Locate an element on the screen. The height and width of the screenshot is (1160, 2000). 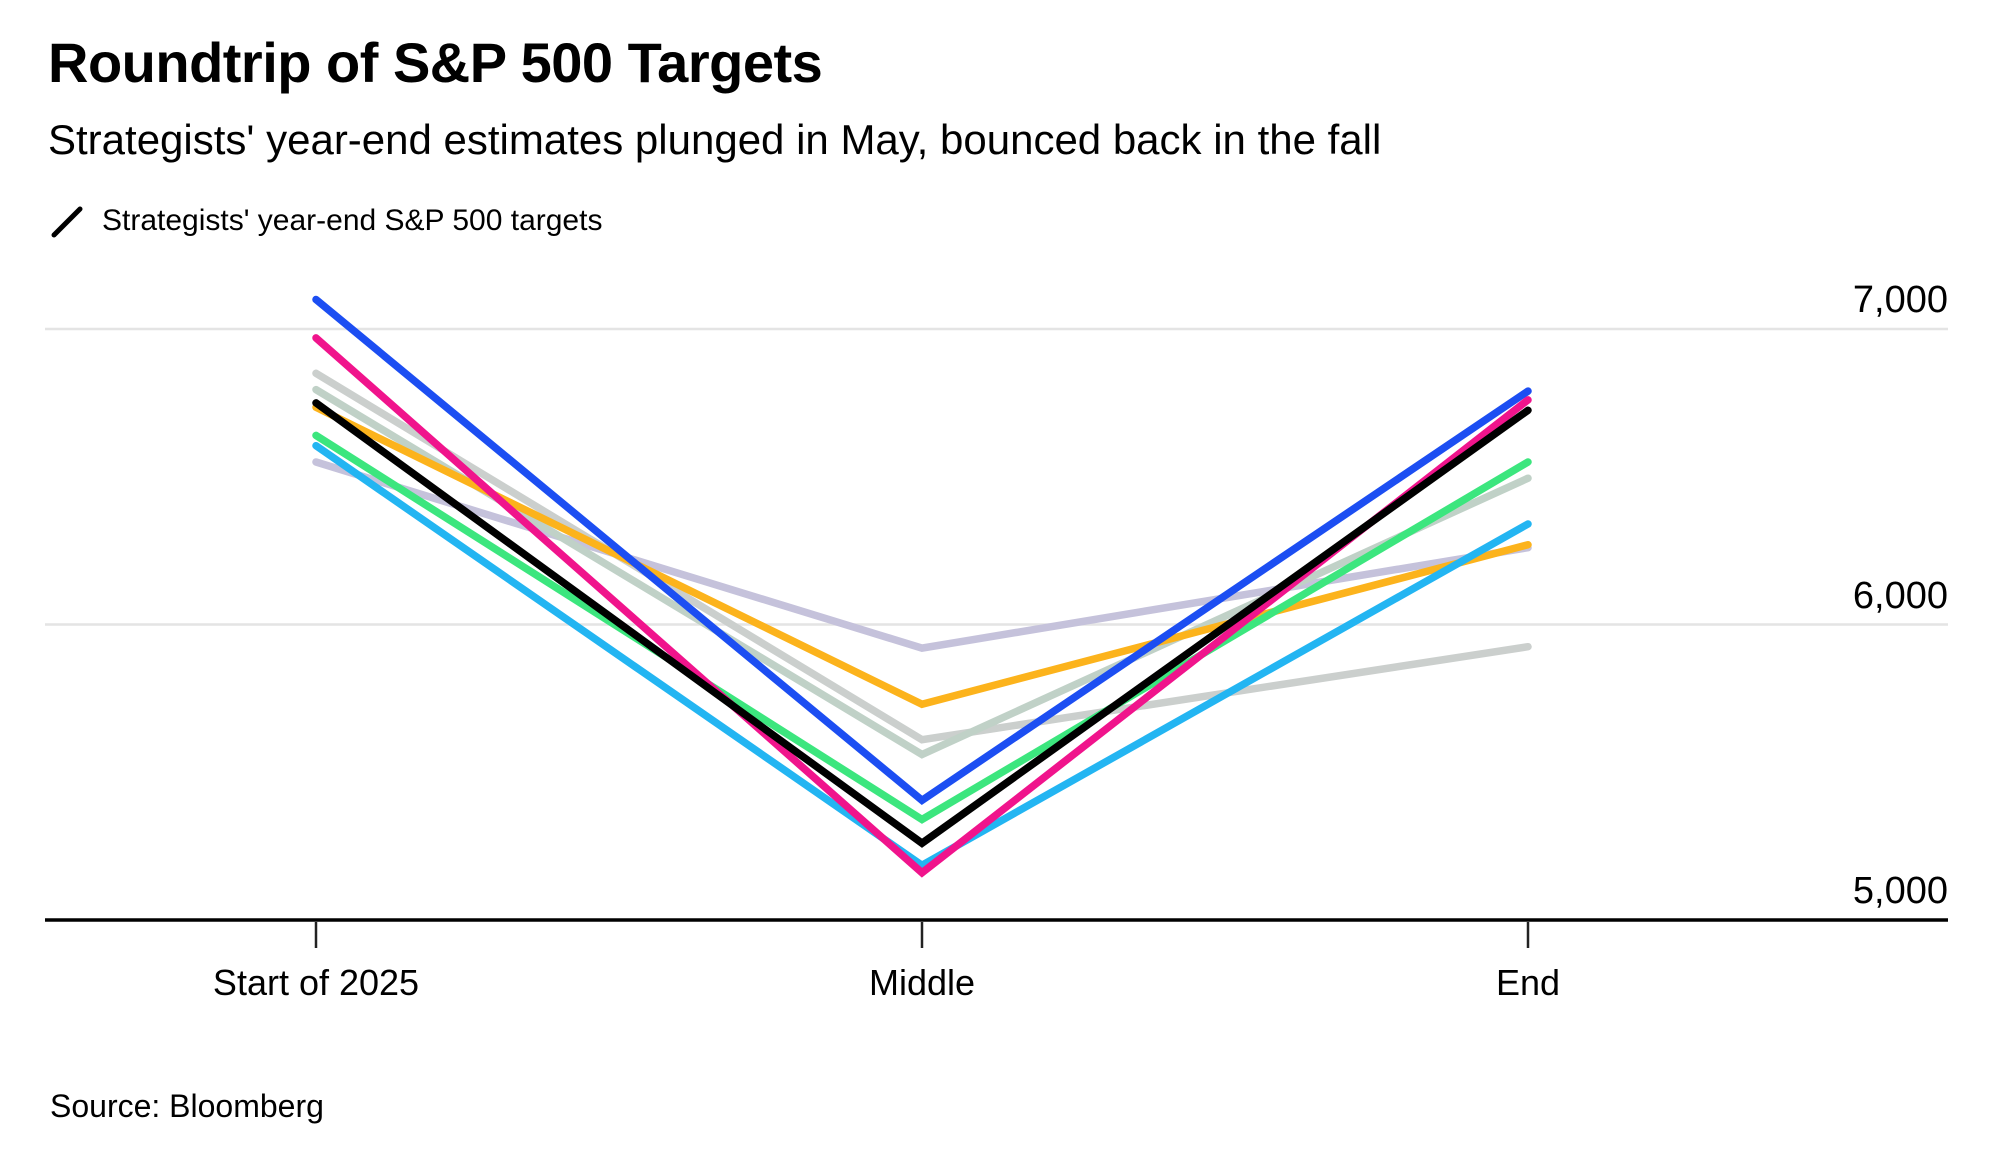
y-tick-label: 6,000 is located at coordinates (1900, 595).